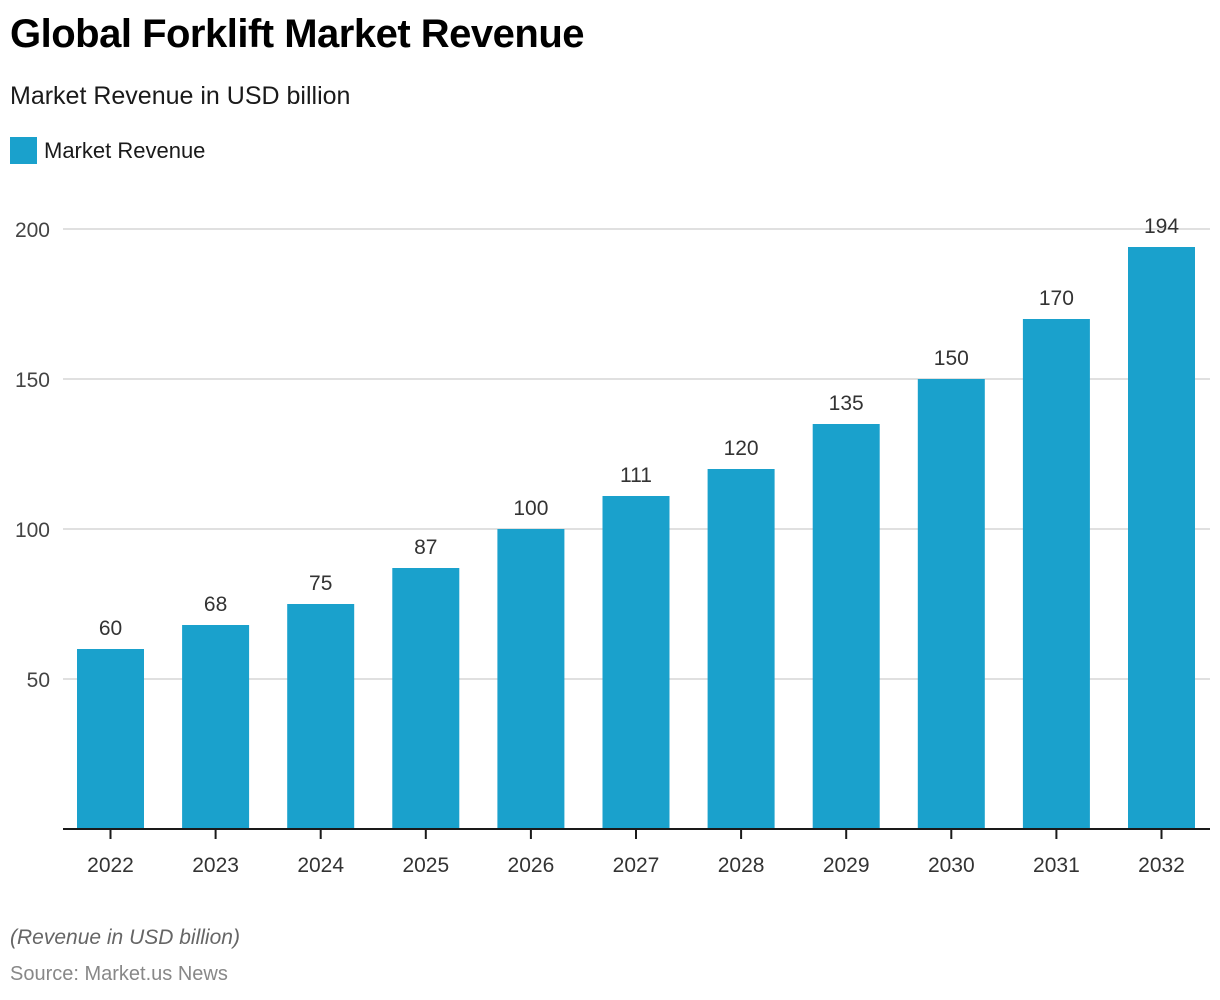  I want to click on data-label-2028: 120, so click(741, 448).